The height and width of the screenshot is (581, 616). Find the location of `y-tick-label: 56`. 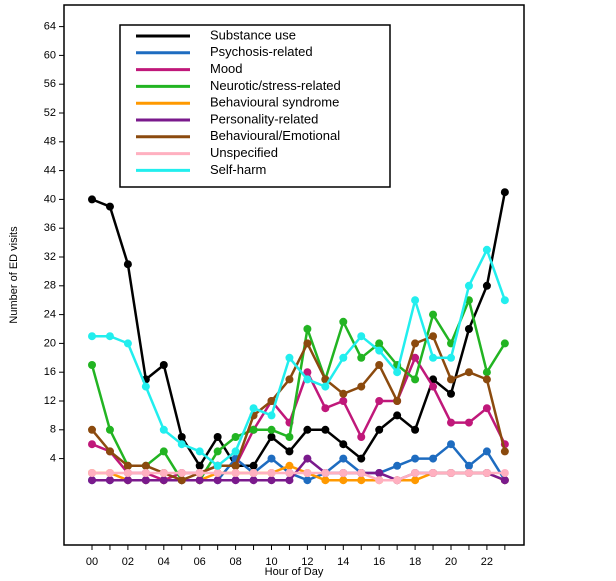

y-tick-label: 56 is located at coordinates (50, 84).